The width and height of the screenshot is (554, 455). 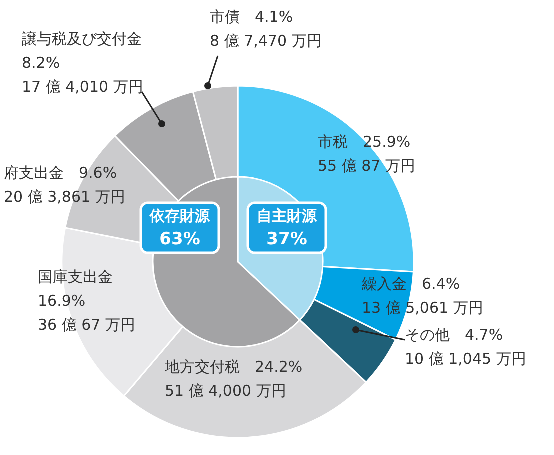 What do you see at coordinates (233, 379) in the screenshot?
I see `slice-label: 地方交付税 24.2% 51 億 4,000 万円` at bounding box center [233, 379].